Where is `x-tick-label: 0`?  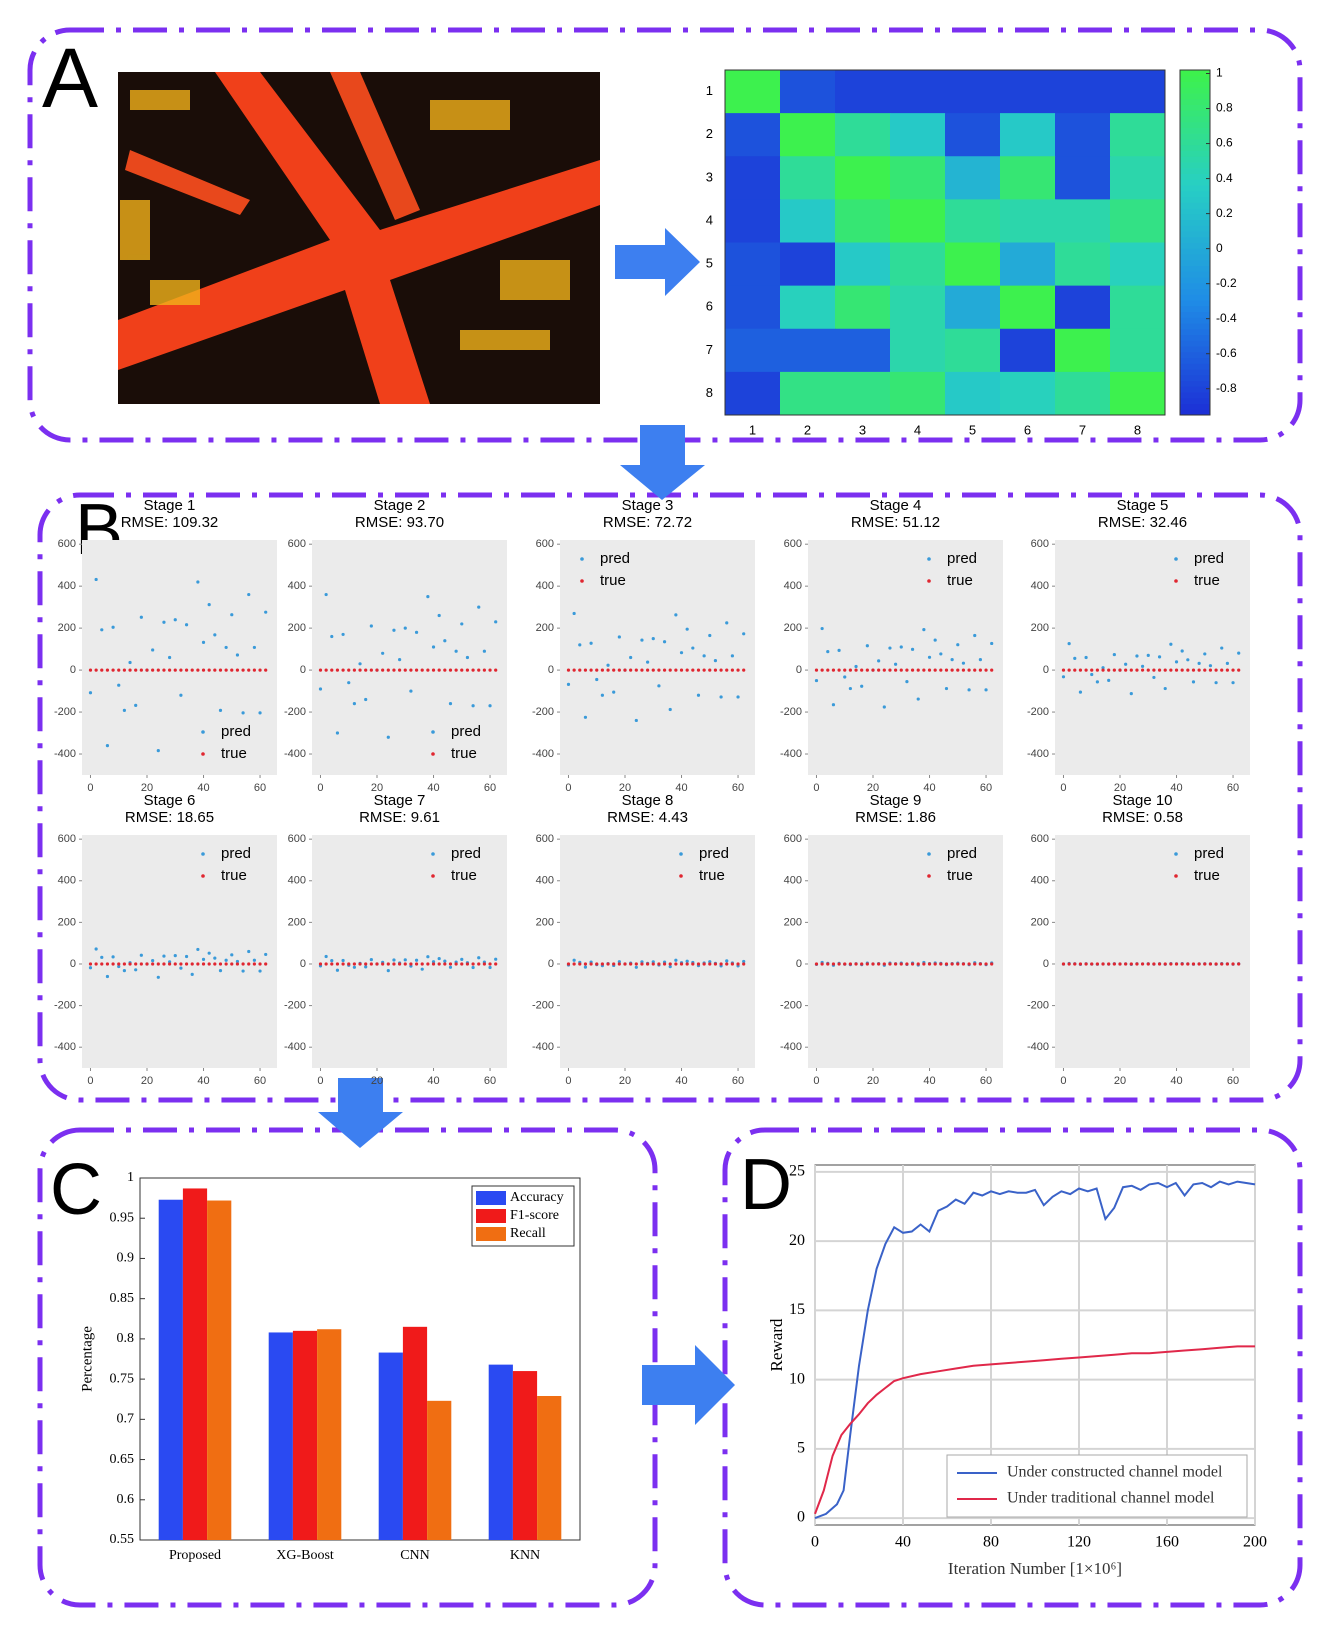
x-tick-label: 0 is located at coordinates (815, 1542).